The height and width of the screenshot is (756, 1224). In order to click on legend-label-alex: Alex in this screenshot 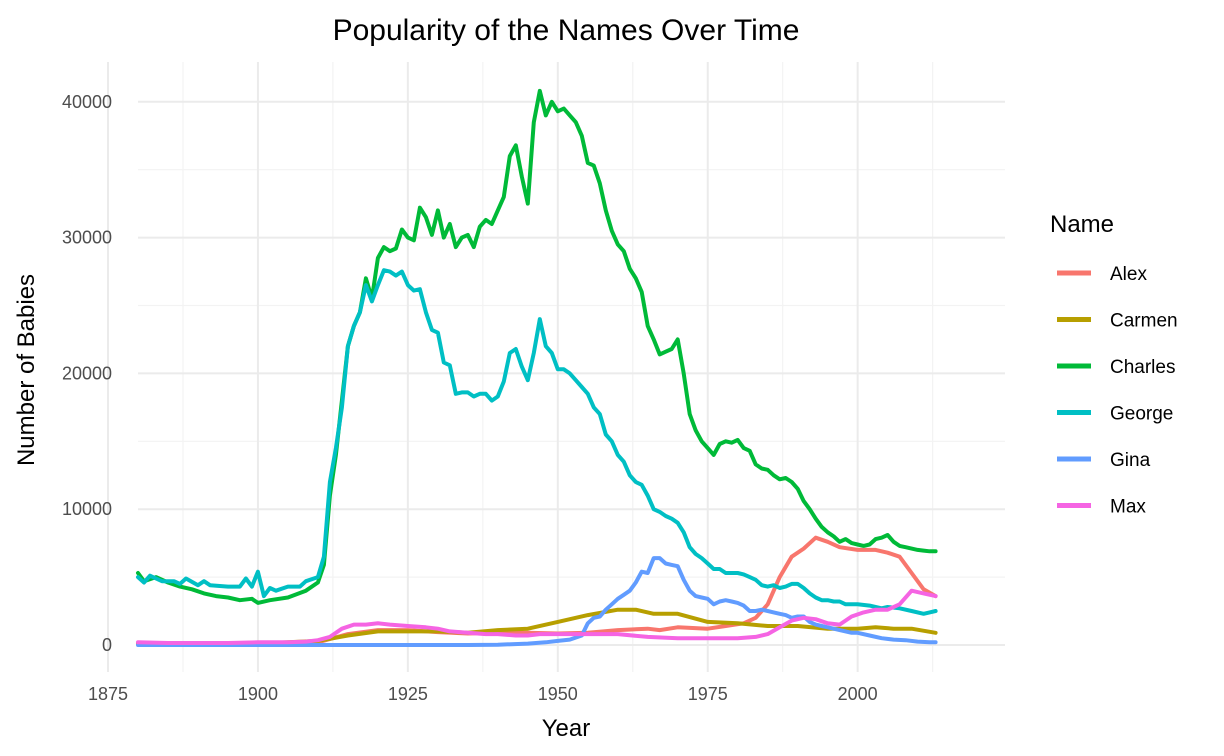, I will do `click(1128, 274)`.